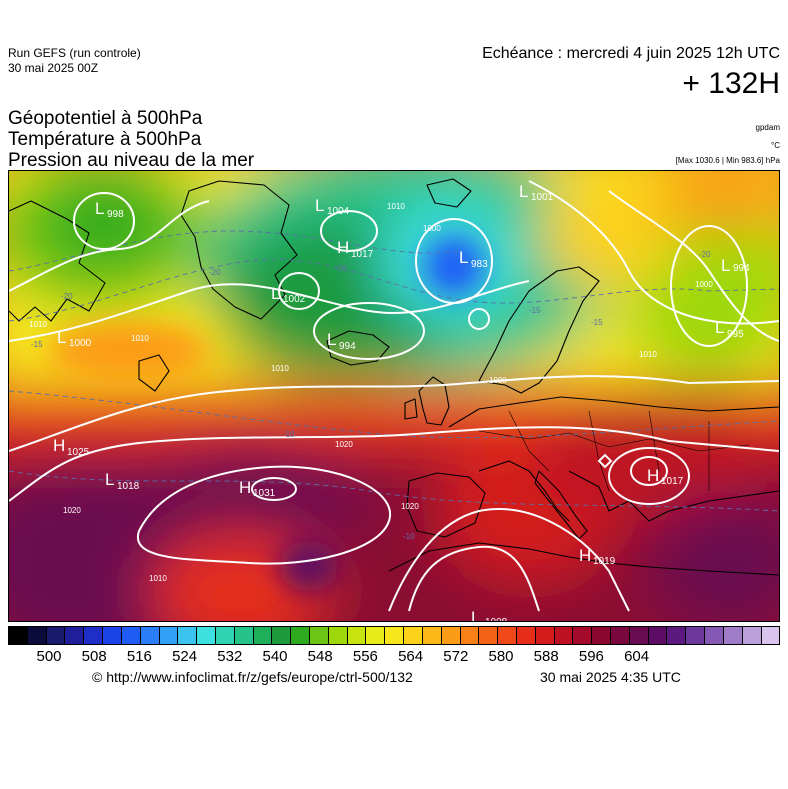 The width and height of the screenshot is (788, 789). Describe the element at coordinates (542, 197) in the screenshot. I see `svg-text: 1001` at that location.